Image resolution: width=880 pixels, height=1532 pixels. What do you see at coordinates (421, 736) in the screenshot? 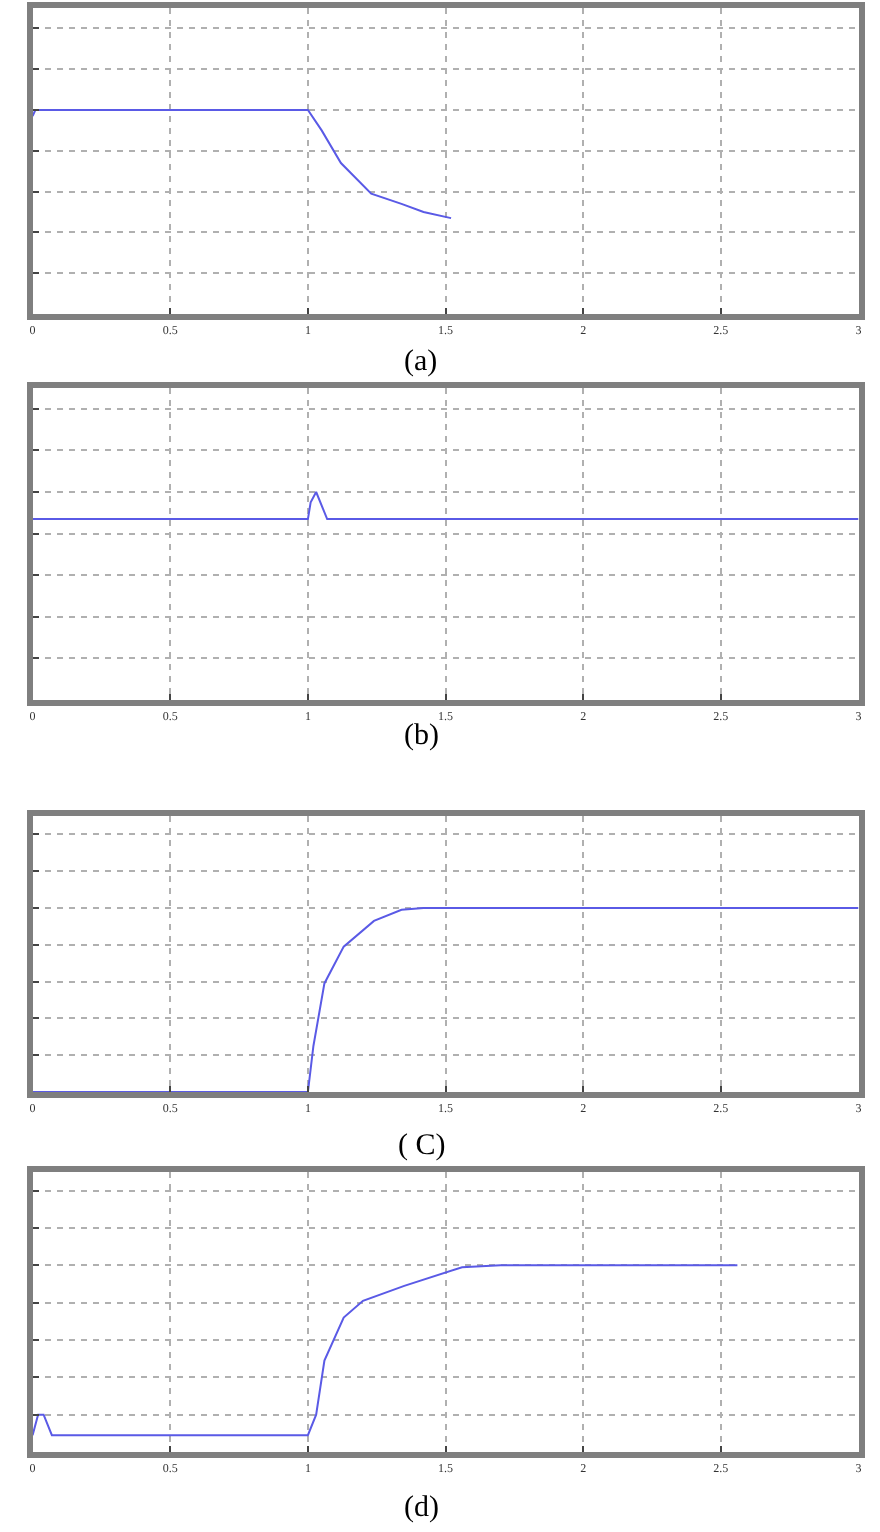
I see `text: (b)` at bounding box center [421, 736].